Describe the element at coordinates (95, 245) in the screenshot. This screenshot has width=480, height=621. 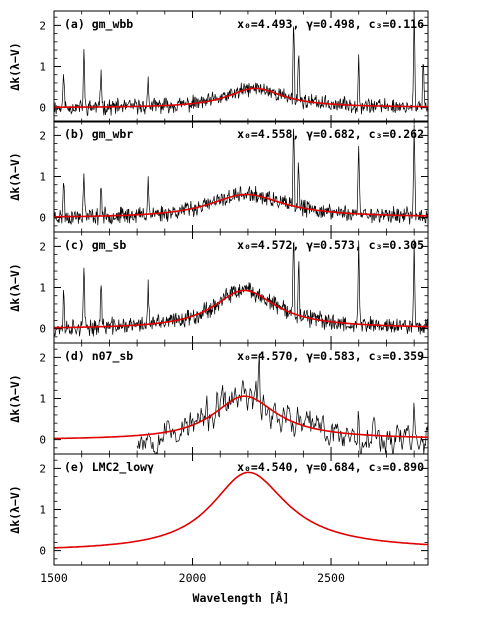
I see `panel-label: (c) gm_sb` at that location.